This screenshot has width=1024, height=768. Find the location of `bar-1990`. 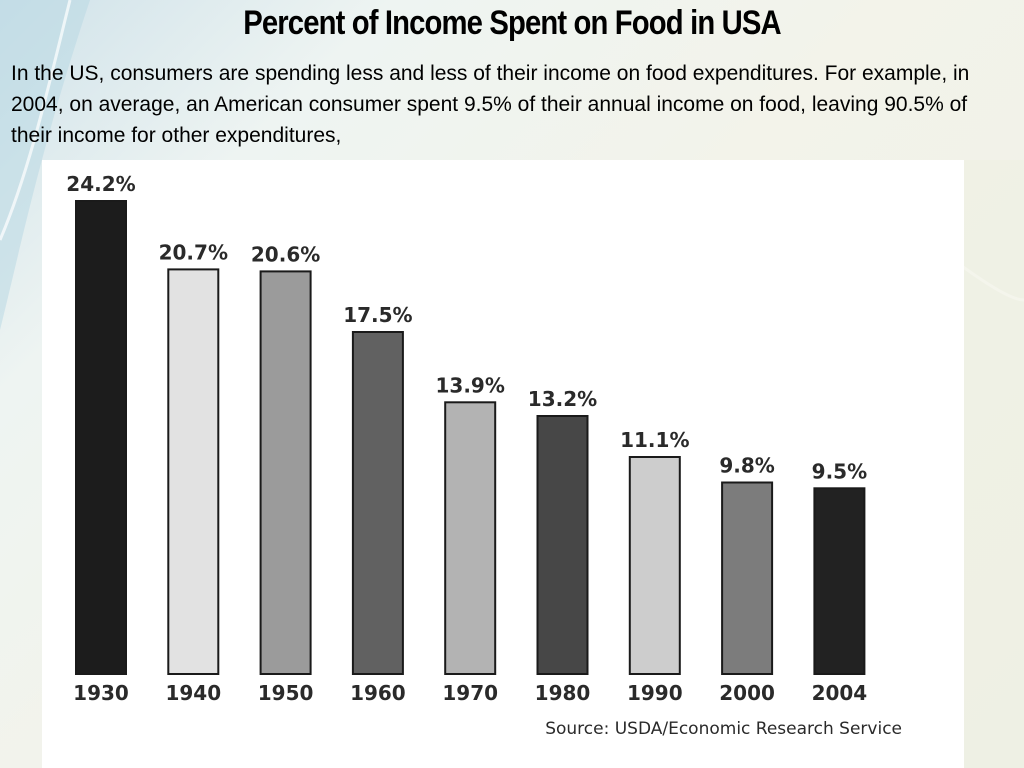

bar-1990 is located at coordinates (654, 565).